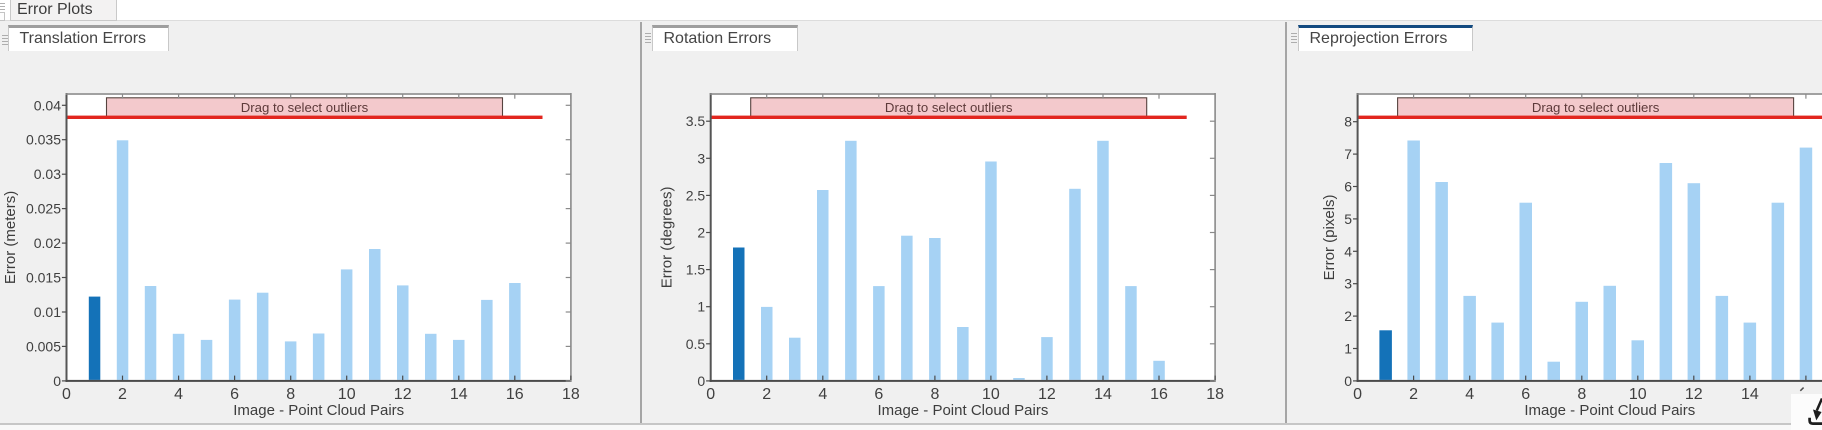 The width and height of the screenshot is (1822, 430). Describe the element at coordinates (696, 270) in the screenshot. I see `svg-text: 1.5` at that location.